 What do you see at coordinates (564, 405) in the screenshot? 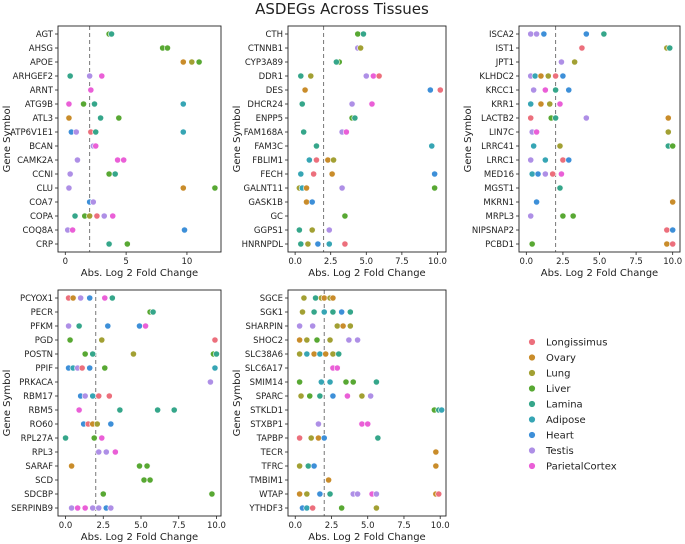
I see `legend-label: Lamina` at bounding box center [564, 405].